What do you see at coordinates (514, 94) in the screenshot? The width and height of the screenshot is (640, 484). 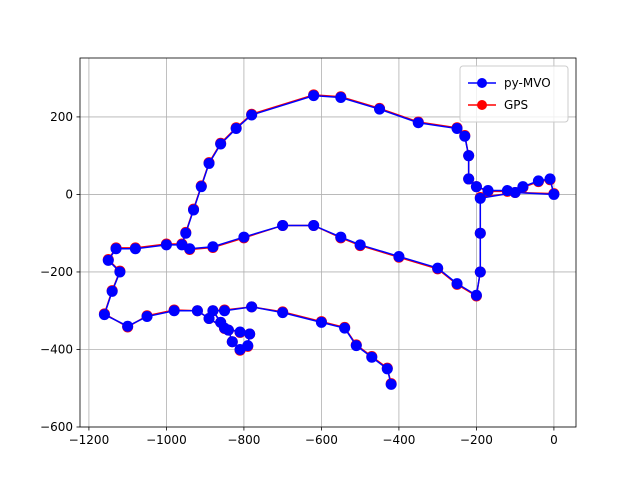 I see `legend-box` at bounding box center [514, 94].